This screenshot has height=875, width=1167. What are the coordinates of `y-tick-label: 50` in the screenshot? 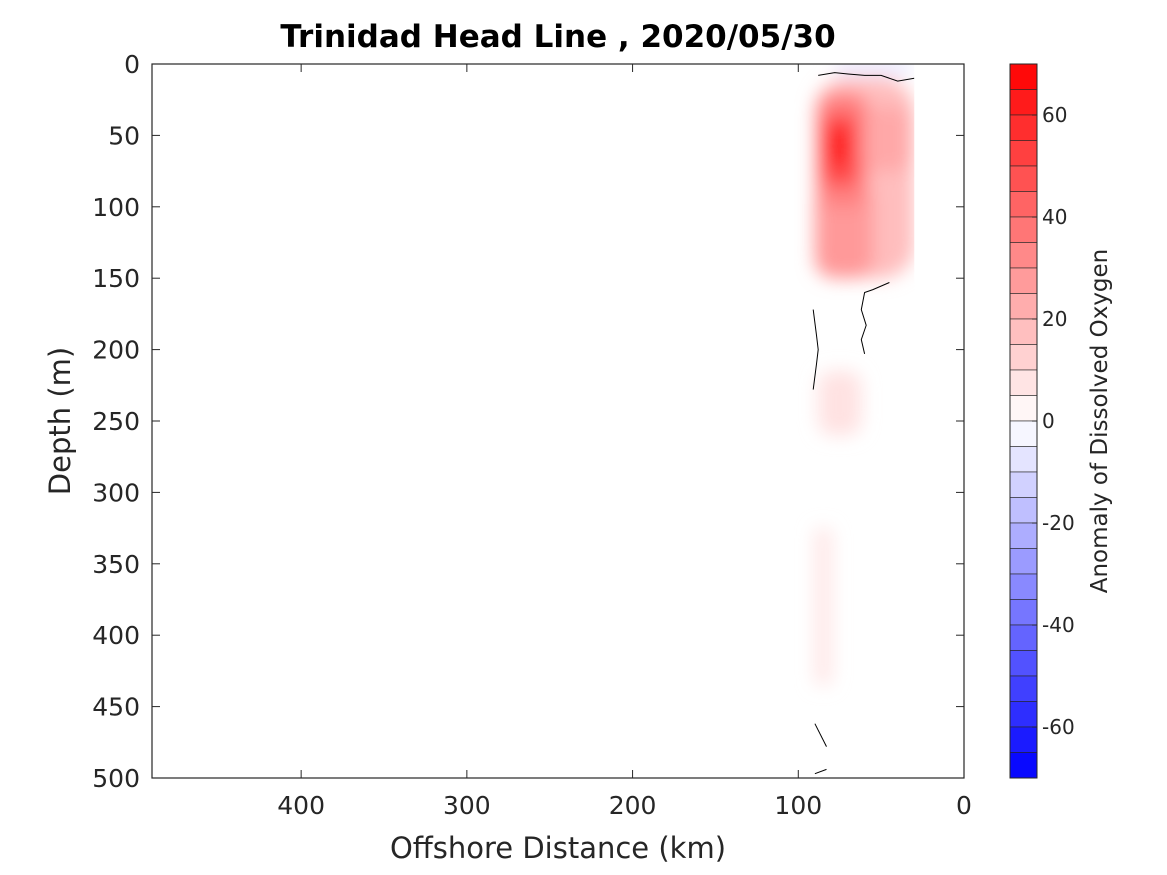 It's located at (124, 135).